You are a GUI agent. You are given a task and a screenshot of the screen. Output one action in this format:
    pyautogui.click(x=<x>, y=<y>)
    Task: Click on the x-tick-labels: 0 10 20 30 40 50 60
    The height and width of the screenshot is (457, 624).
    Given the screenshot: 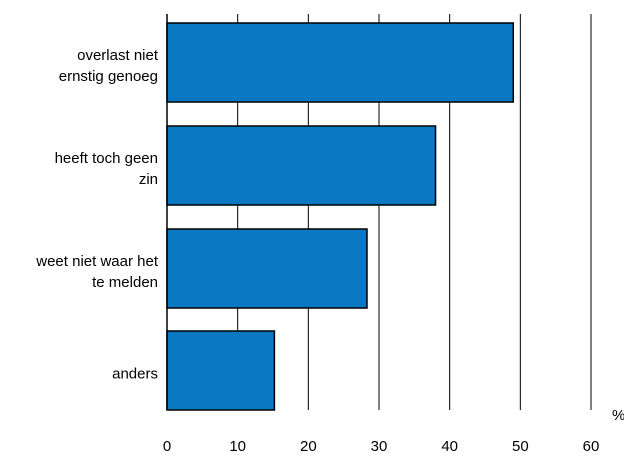 What is the action you would take?
    pyautogui.click(x=381, y=446)
    